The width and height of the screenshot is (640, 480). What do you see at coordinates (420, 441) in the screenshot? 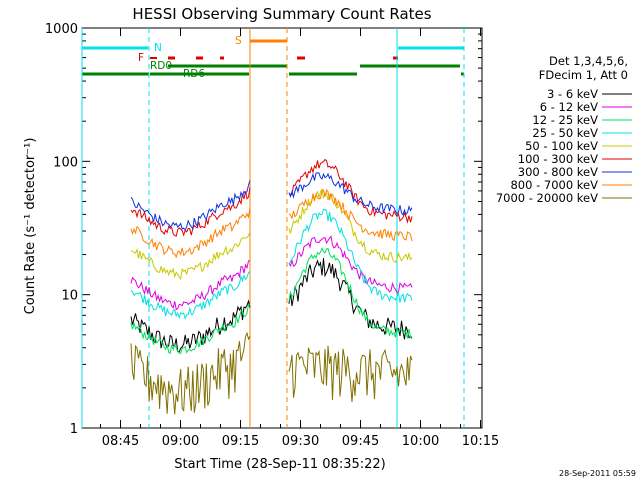
I see `x-tick-label: 10:00` at bounding box center [420, 441].